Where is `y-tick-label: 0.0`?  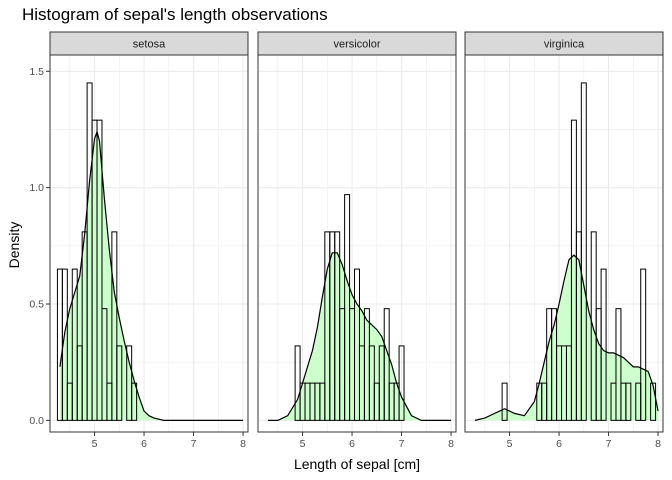 y-tick-label: 0.0 is located at coordinates (36, 421).